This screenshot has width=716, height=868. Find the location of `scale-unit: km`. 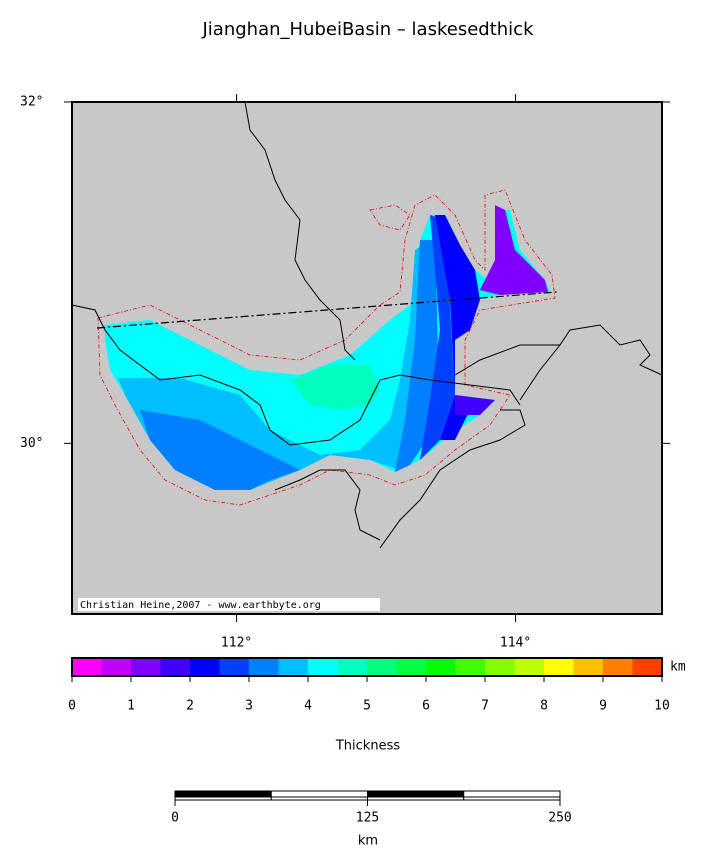

scale-unit: km is located at coordinates (368, 841).